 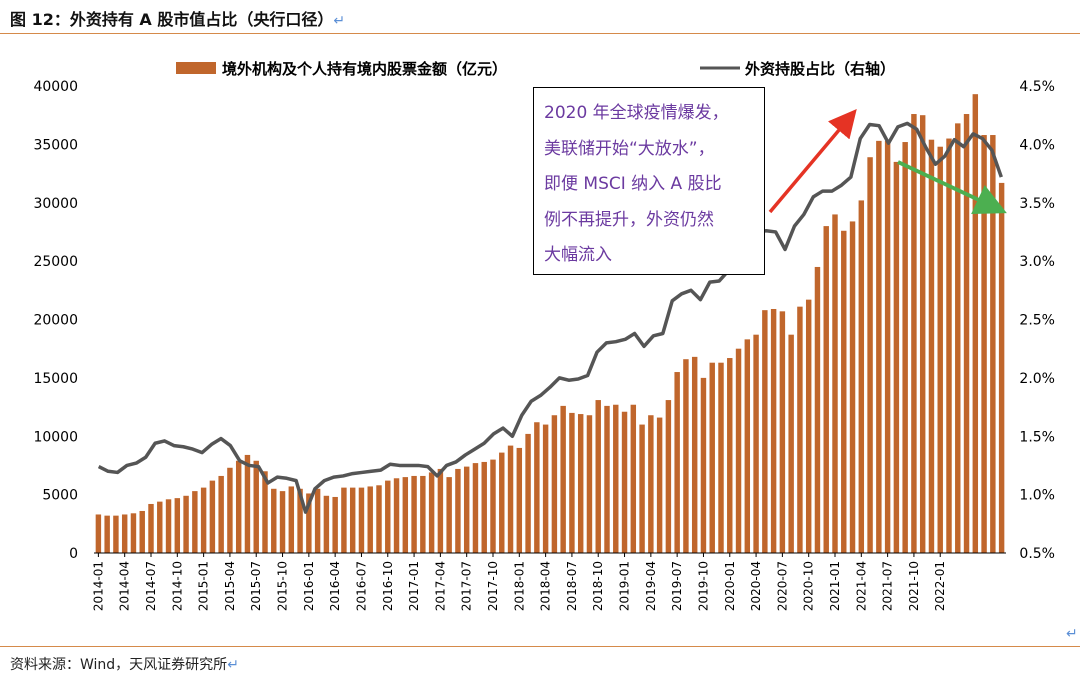 I want to click on legend-line-label: 外资持股占比（右轴）, so click(x=819, y=69).